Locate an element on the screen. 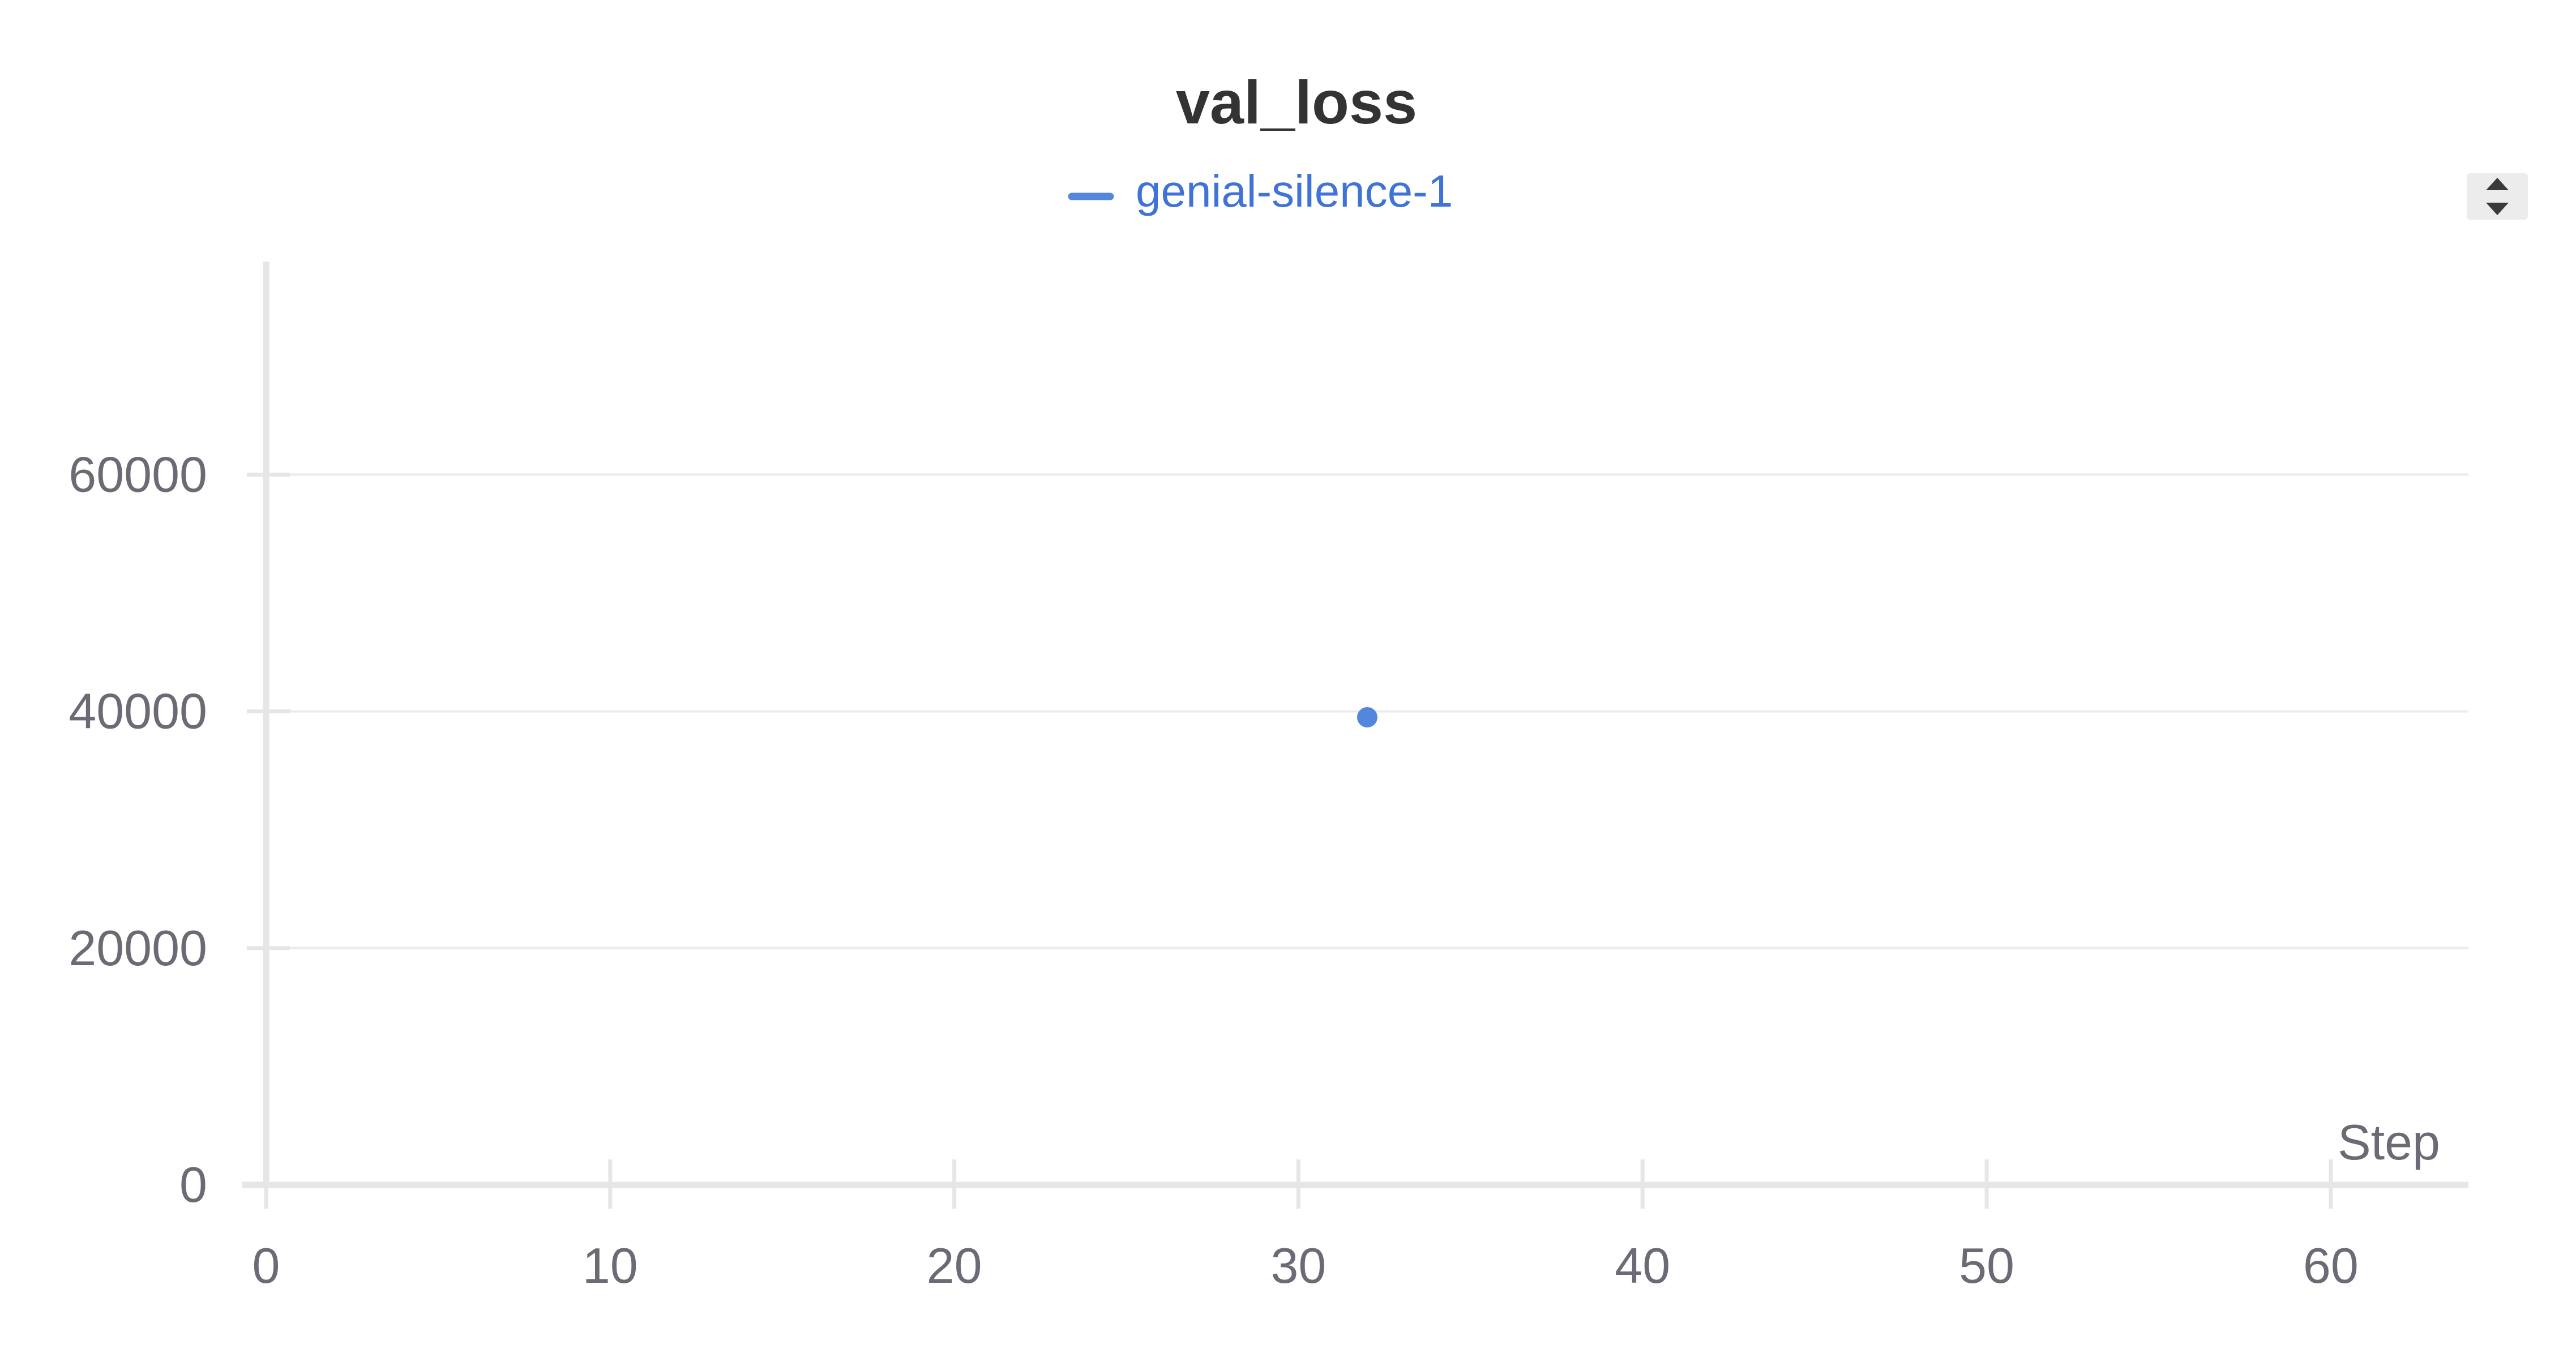 The width and height of the screenshot is (2576, 1353). x-tick-label: 10 is located at coordinates (610, 1266).